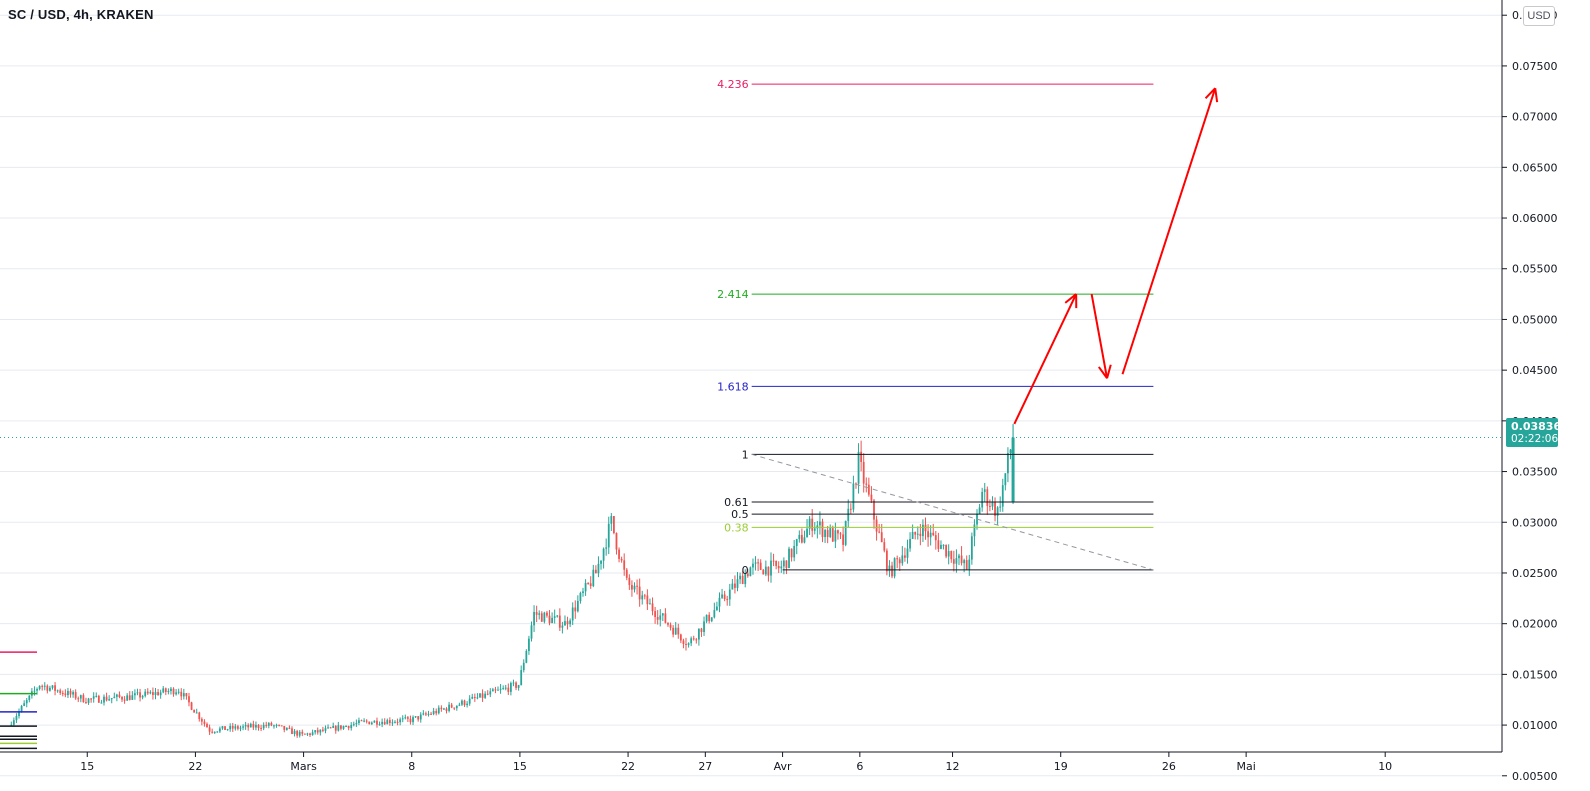  I want to click on x-tick-label: Mai, so click(1245, 766).